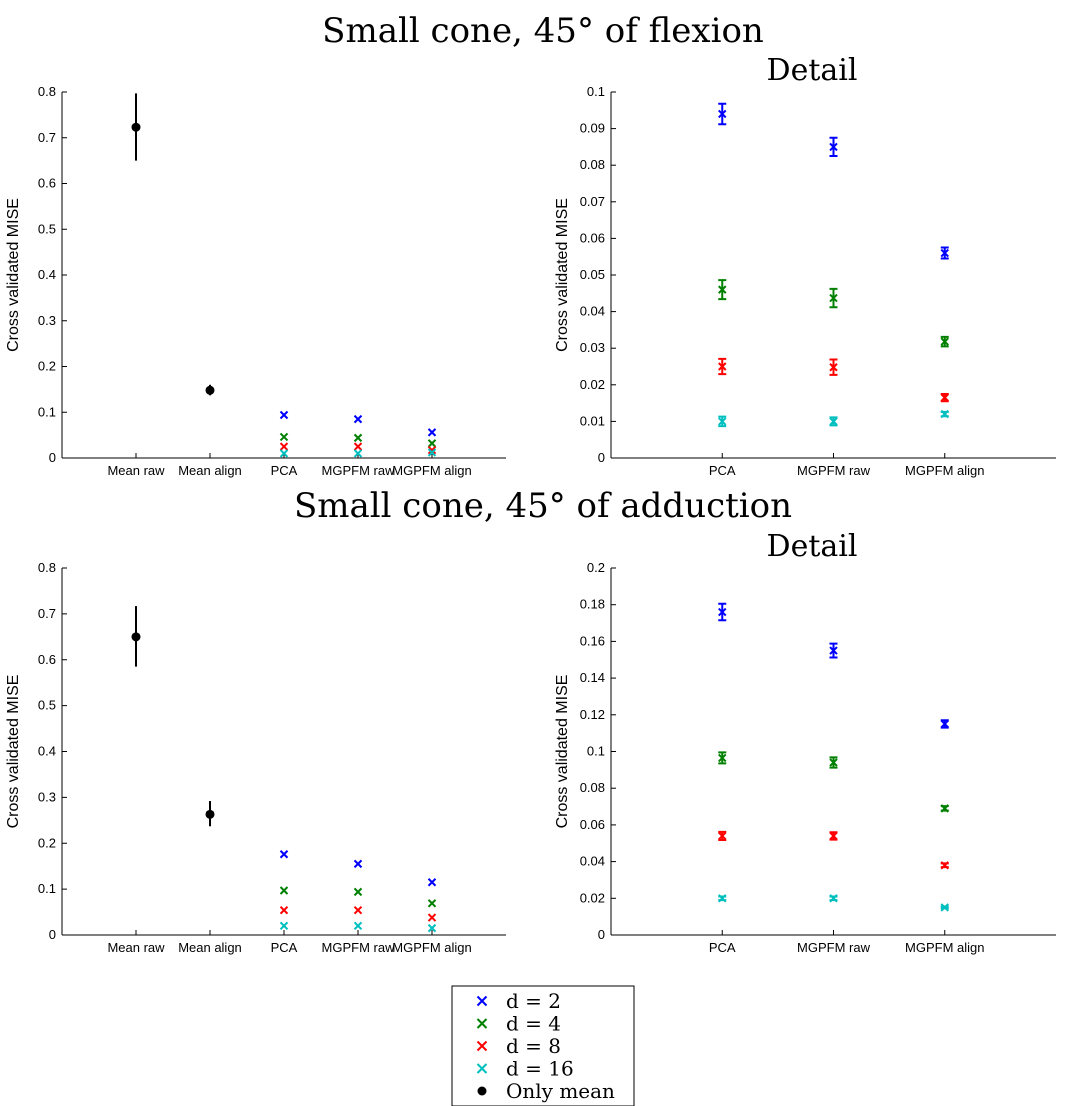  I want to click on y-tick-label: 0.16, so click(592, 640).